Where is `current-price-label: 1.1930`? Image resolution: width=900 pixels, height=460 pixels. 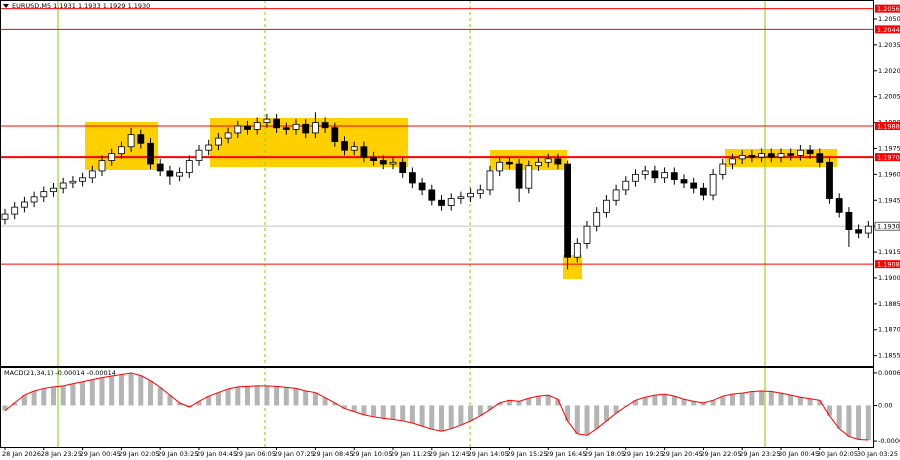 current-price-label: 1.1930 is located at coordinates (888, 227).